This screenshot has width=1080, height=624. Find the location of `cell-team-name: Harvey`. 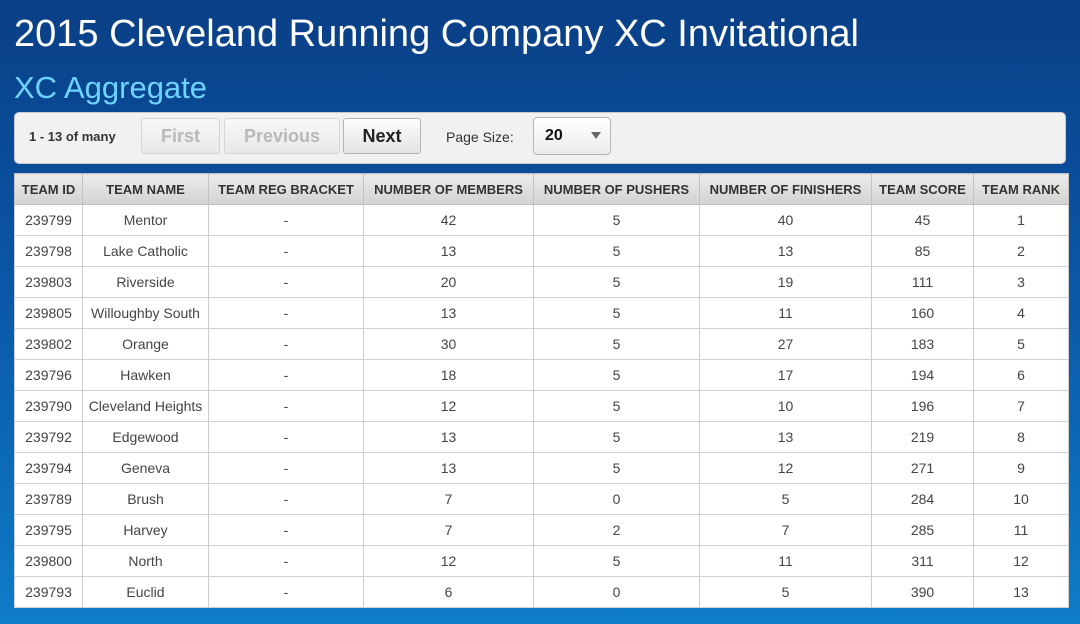

cell-team-name: Harvey is located at coordinates (145, 530).